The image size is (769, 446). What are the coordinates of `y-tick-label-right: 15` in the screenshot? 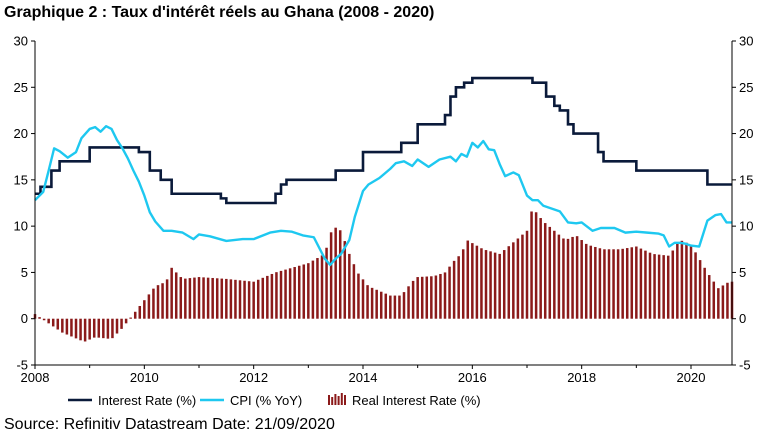 It's located at (746, 179).